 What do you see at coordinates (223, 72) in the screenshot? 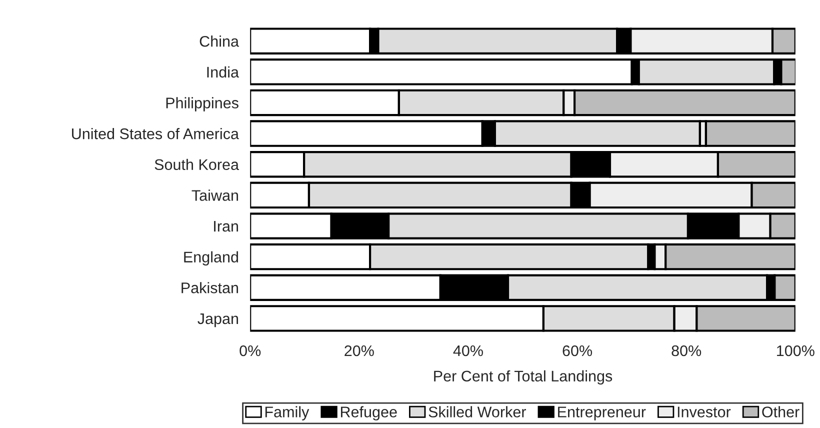
I see `y-tick-label: India` at bounding box center [223, 72].